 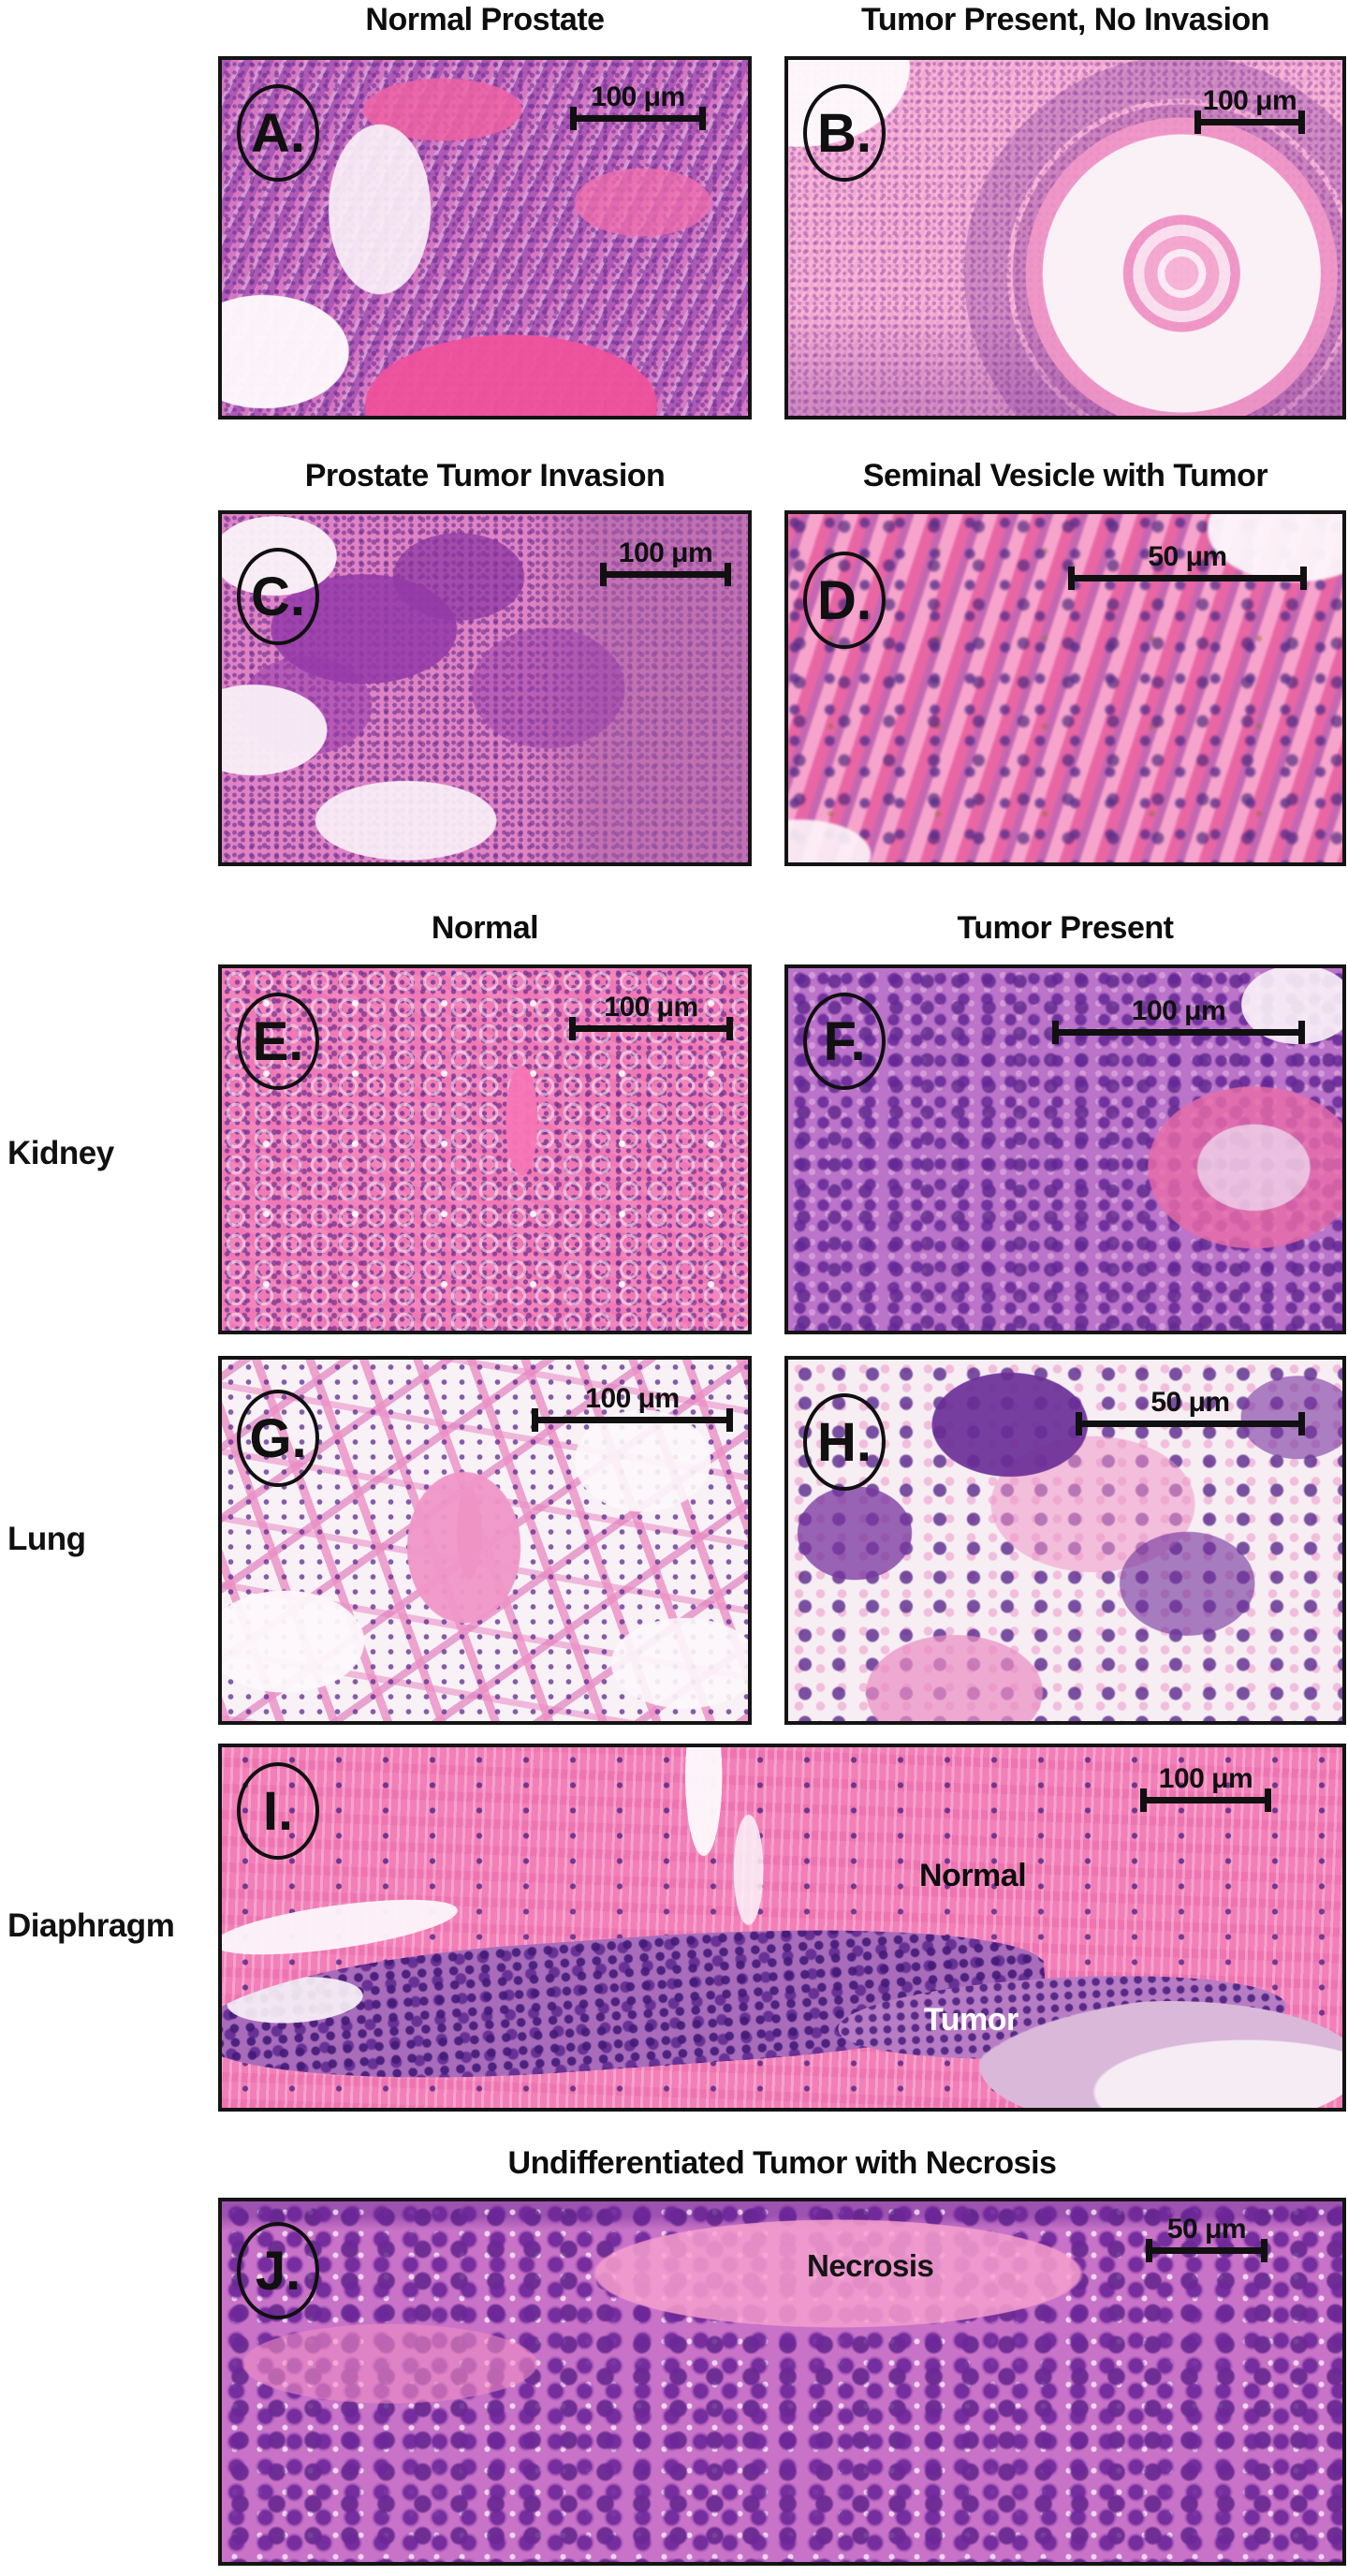 What do you see at coordinates (1161, 2054) in the screenshot?
I see `panel-i-pale-region` at bounding box center [1161, 2054].